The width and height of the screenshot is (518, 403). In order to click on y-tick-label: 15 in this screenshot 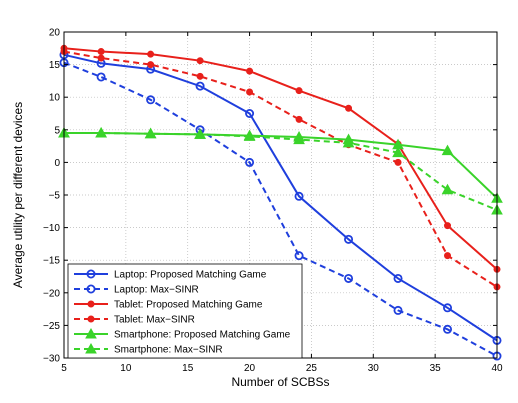, I will do `click(55, 65)`.